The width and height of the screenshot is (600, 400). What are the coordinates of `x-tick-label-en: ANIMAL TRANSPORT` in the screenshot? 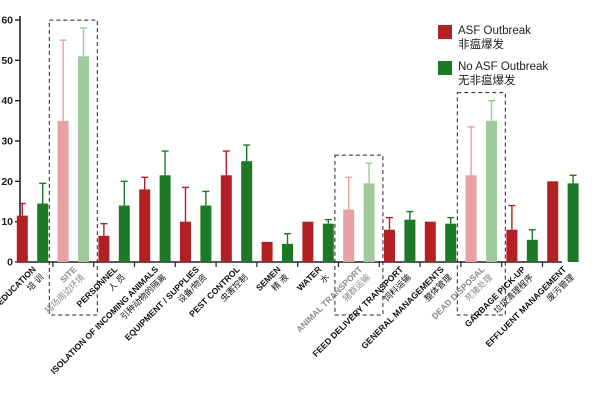 It's located at (329, 299).